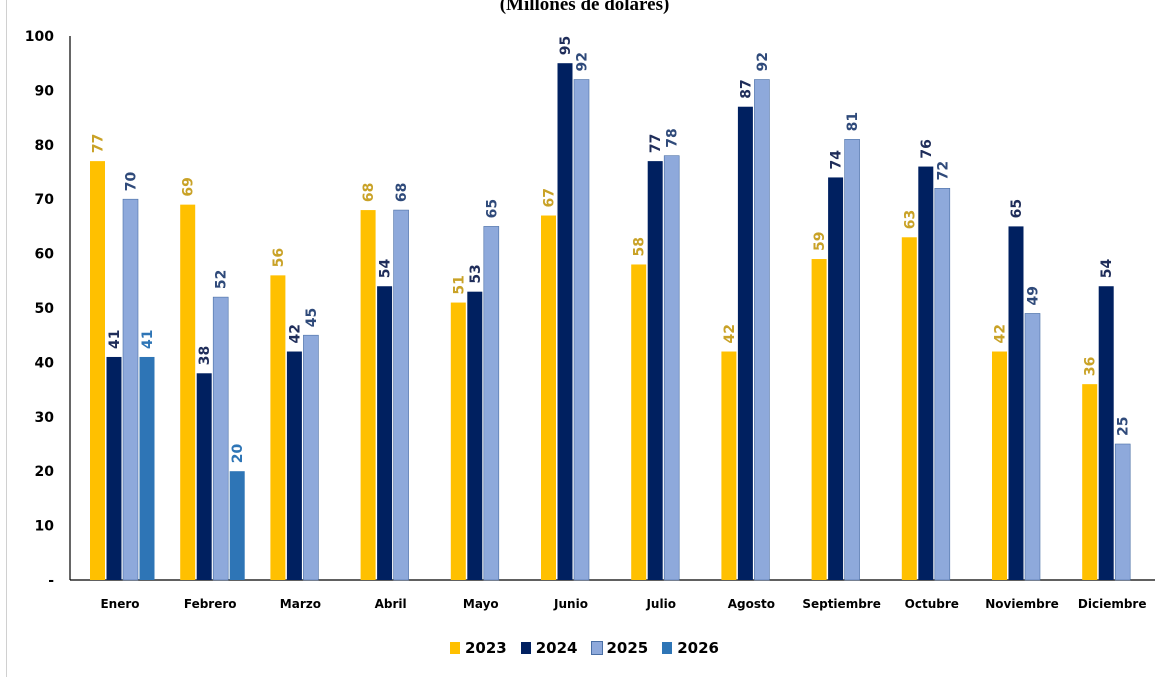  I want to click on bar-2023-diciembre, so click(1090, 482).